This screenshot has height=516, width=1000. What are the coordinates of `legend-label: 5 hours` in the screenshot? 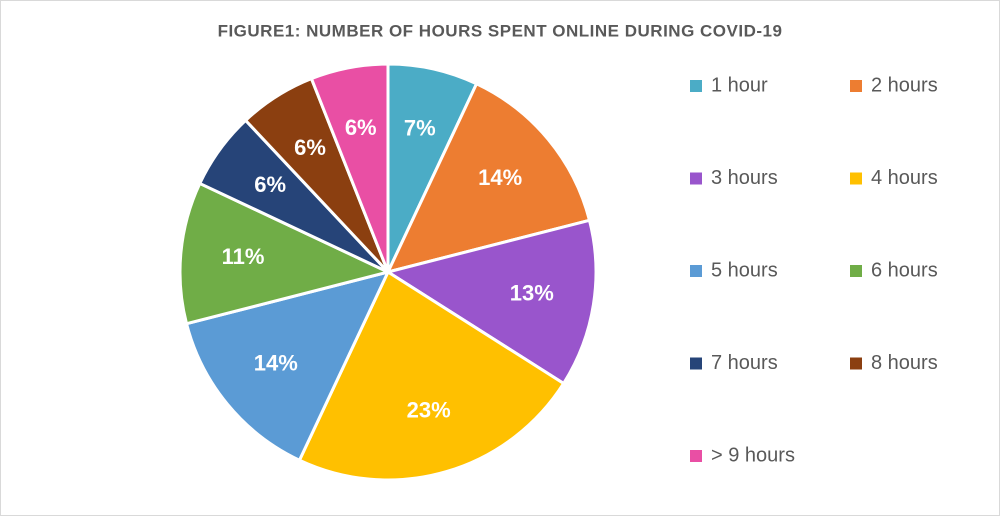 It's located at (744, 270).